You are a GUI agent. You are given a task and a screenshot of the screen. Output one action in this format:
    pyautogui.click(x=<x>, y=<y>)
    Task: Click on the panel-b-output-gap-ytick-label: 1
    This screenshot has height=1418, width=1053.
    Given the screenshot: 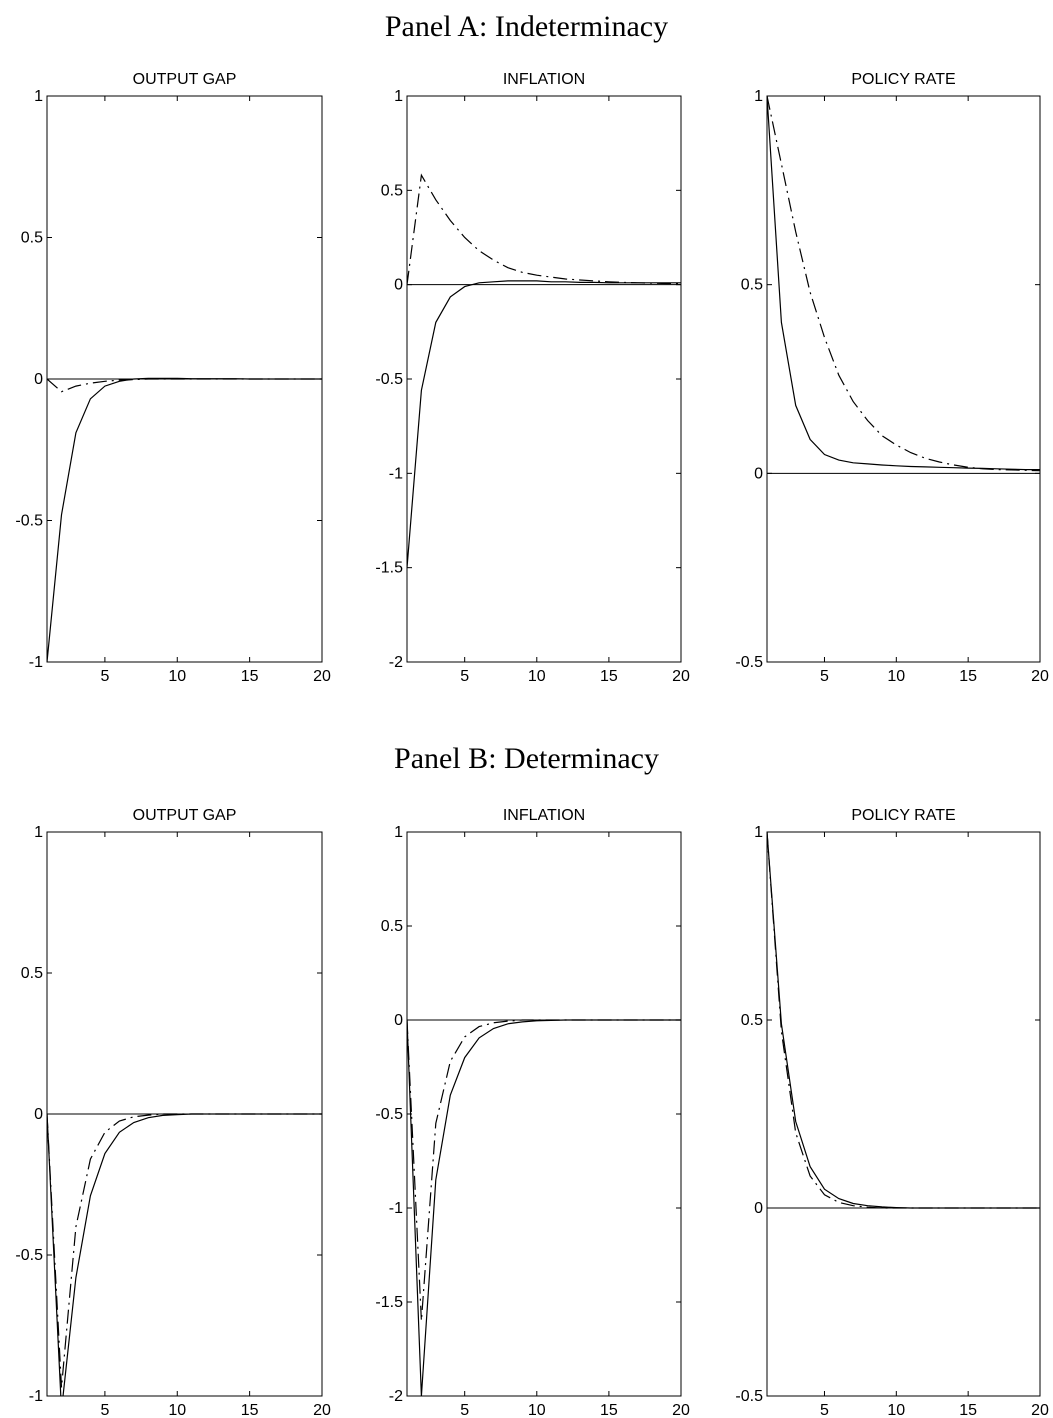 What is the action you would take?
    pyautogui.click(x=38, y=832)
    